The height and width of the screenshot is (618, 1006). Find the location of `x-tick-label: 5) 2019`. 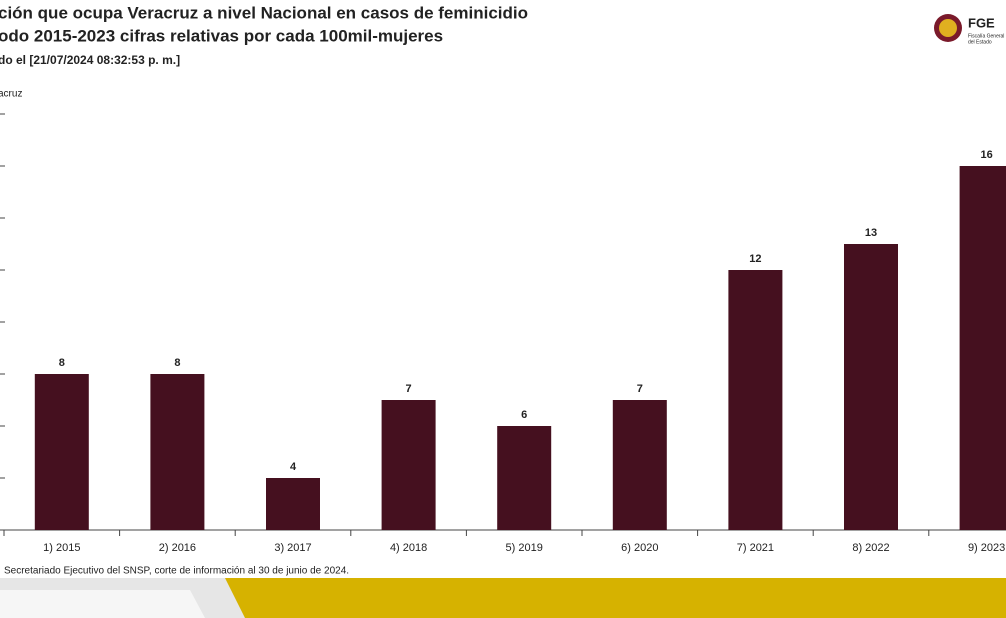

x-tick-label: 5) 2019 is located at coordinates (524, 548).